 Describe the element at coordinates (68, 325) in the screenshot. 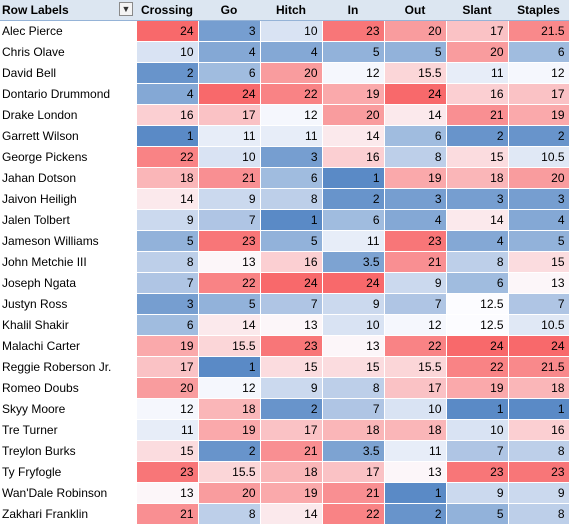

I see `row-label-cell: Khalil Shakir` at that location.